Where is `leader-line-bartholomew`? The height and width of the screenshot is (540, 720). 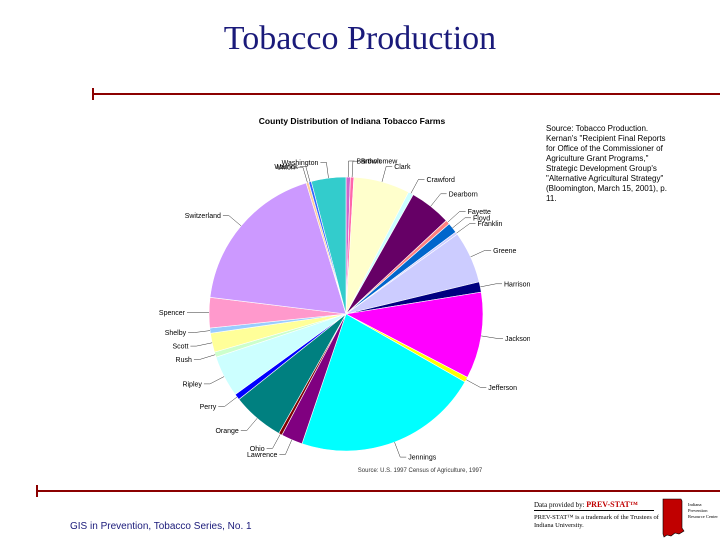 leader-line-bartholomew is located at coordinates (351, 169).